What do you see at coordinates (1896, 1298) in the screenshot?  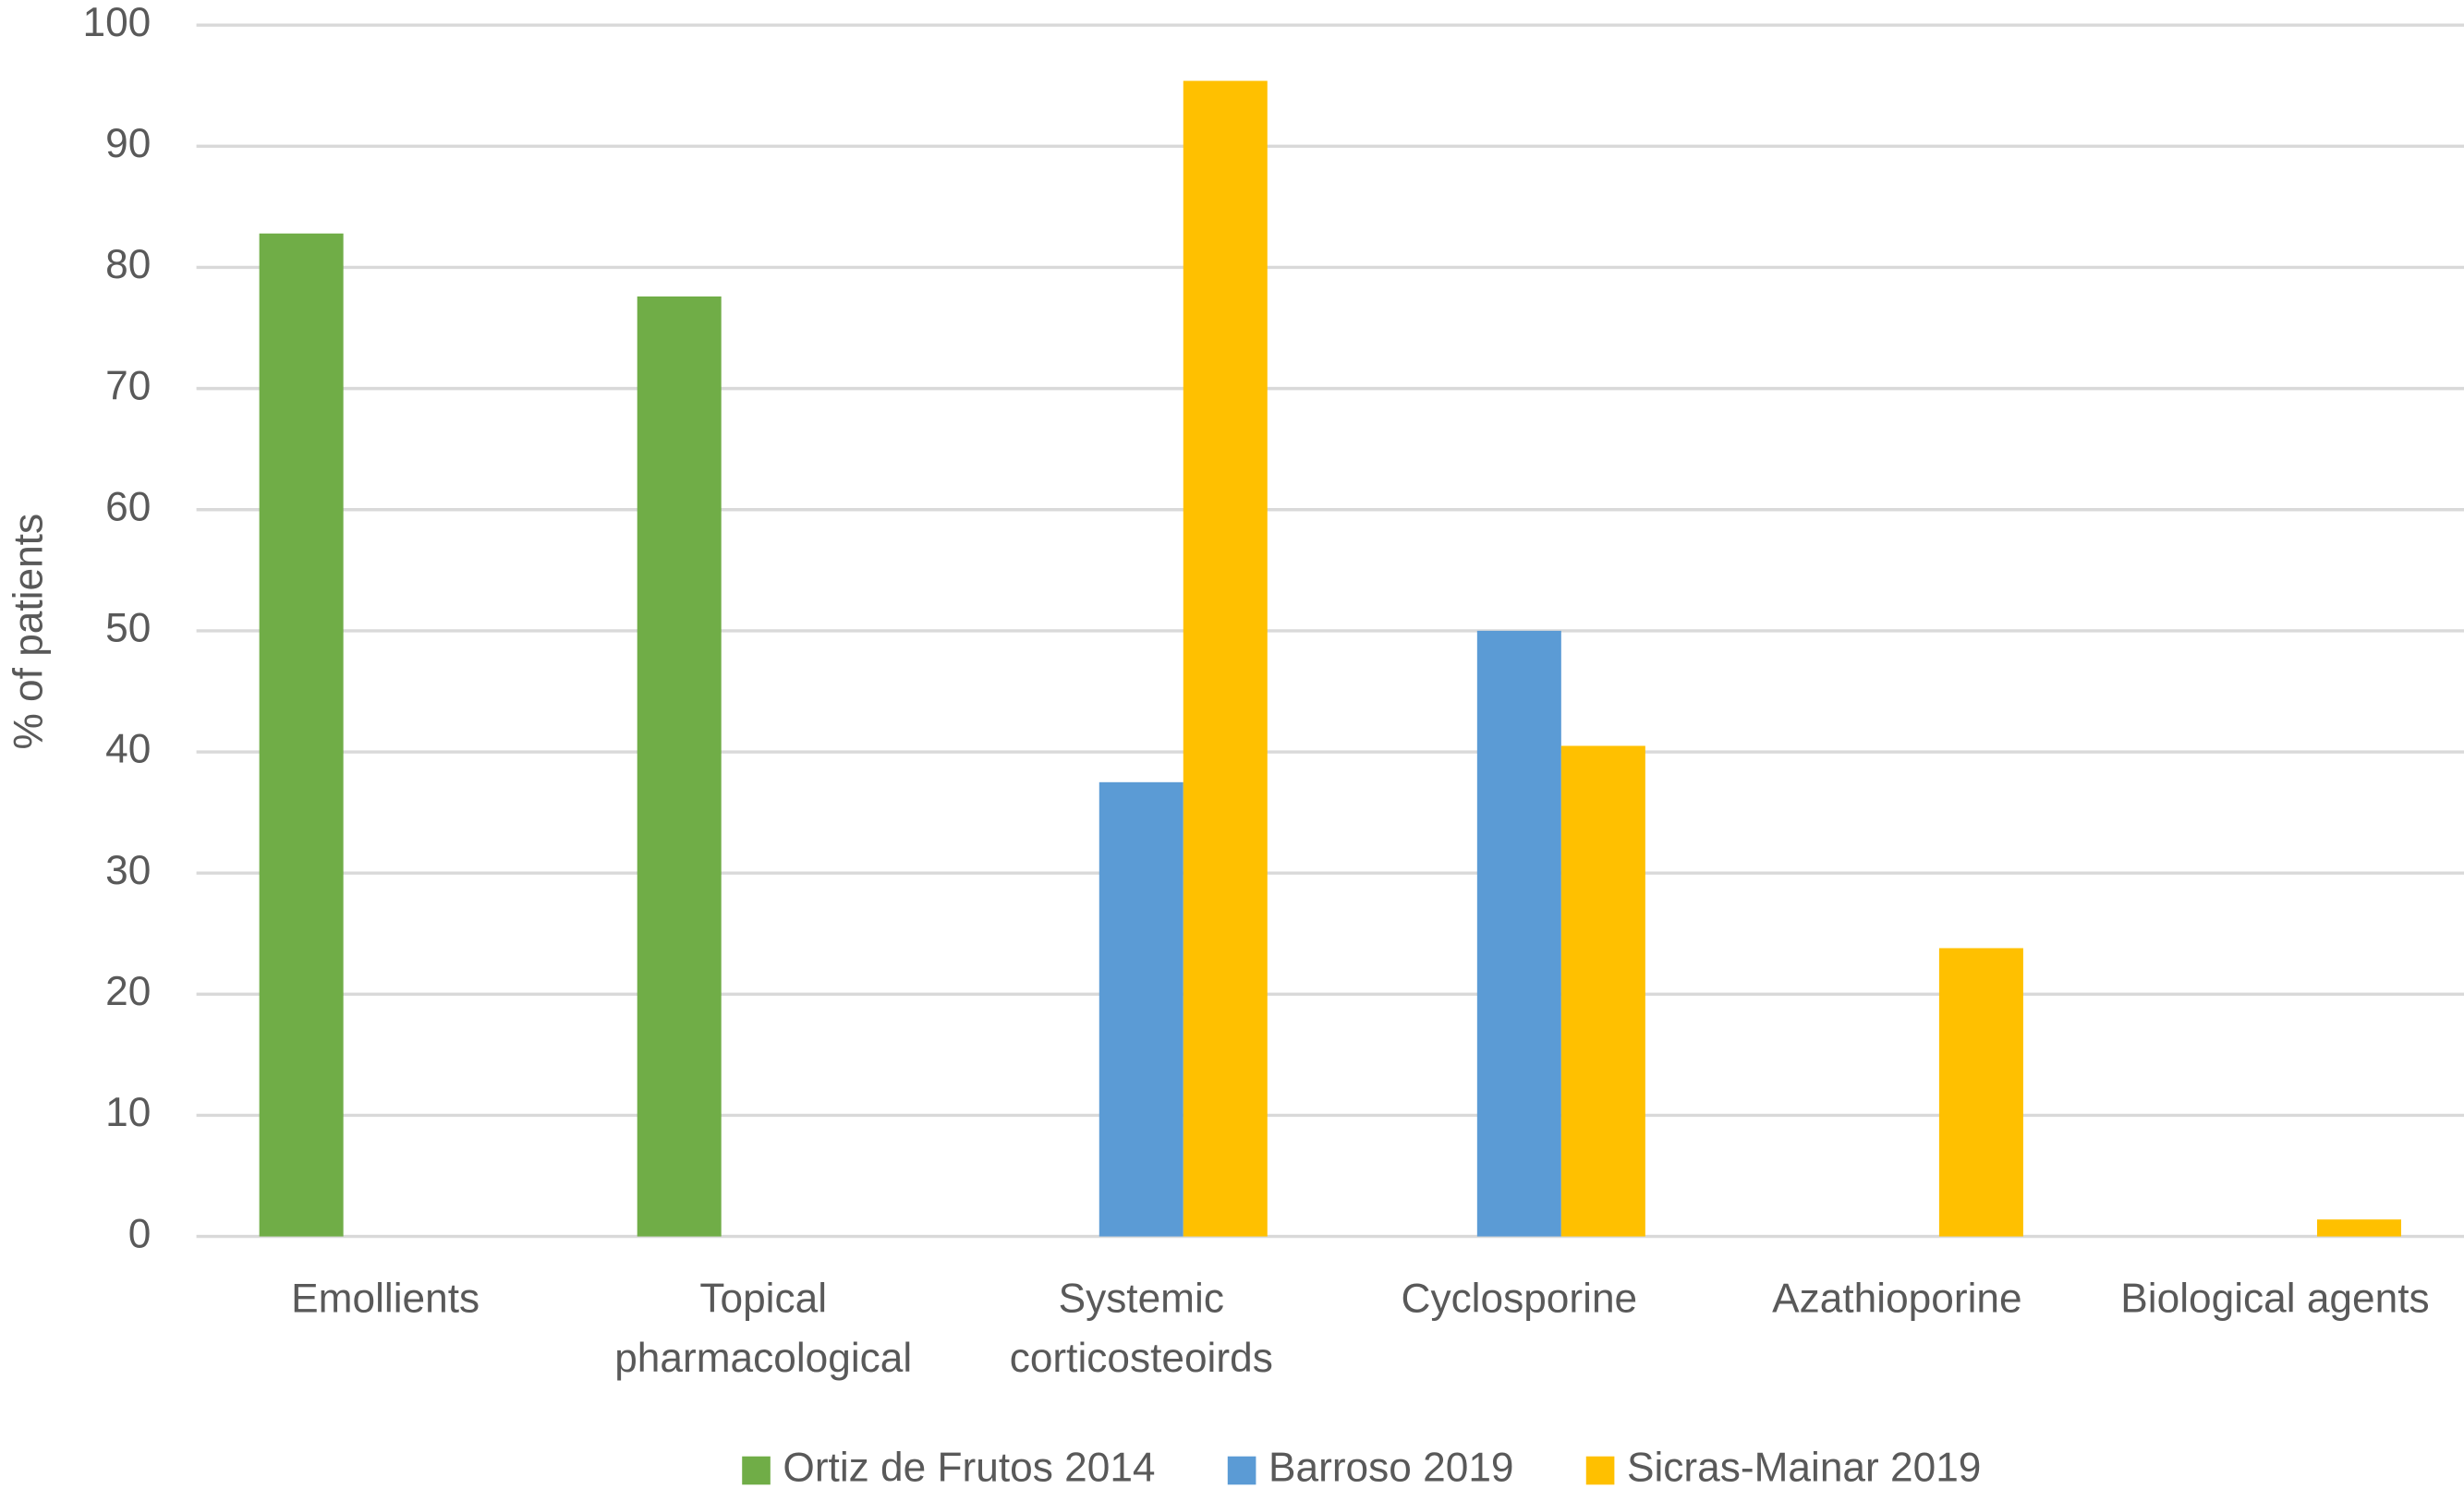 I see `x-tick-label: Azathioporine` at bounding box center [1896, 1298].